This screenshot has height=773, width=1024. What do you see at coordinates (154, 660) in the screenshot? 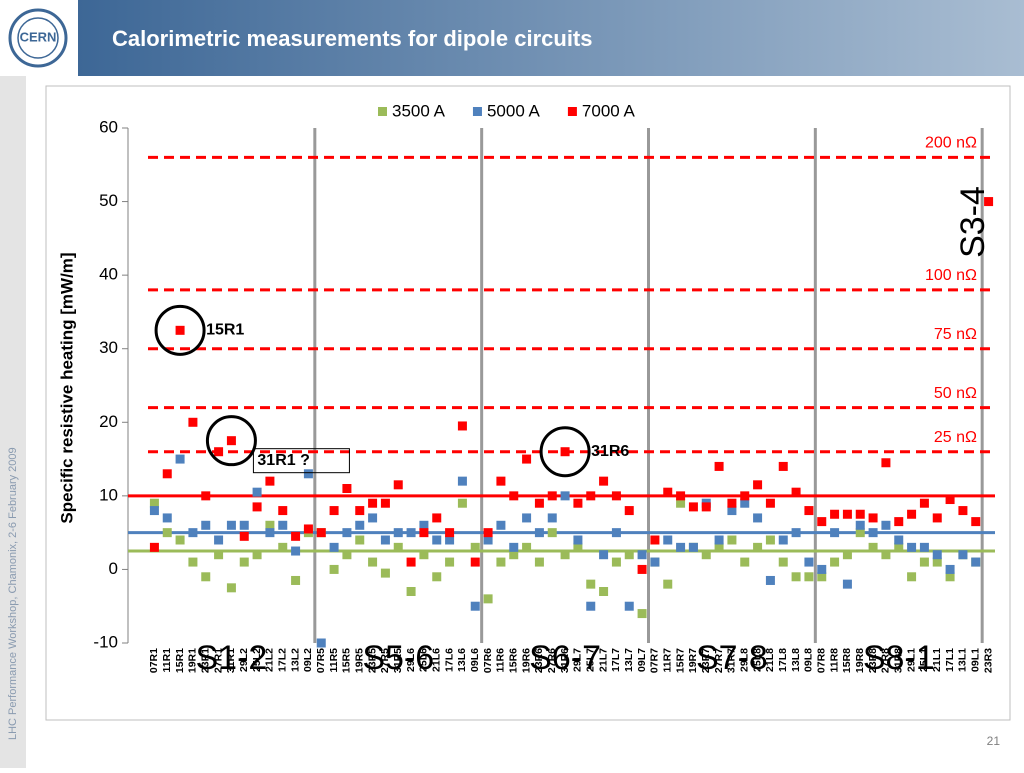
I see `x-tick-label: 07R1` at bounding box center [154, 660].